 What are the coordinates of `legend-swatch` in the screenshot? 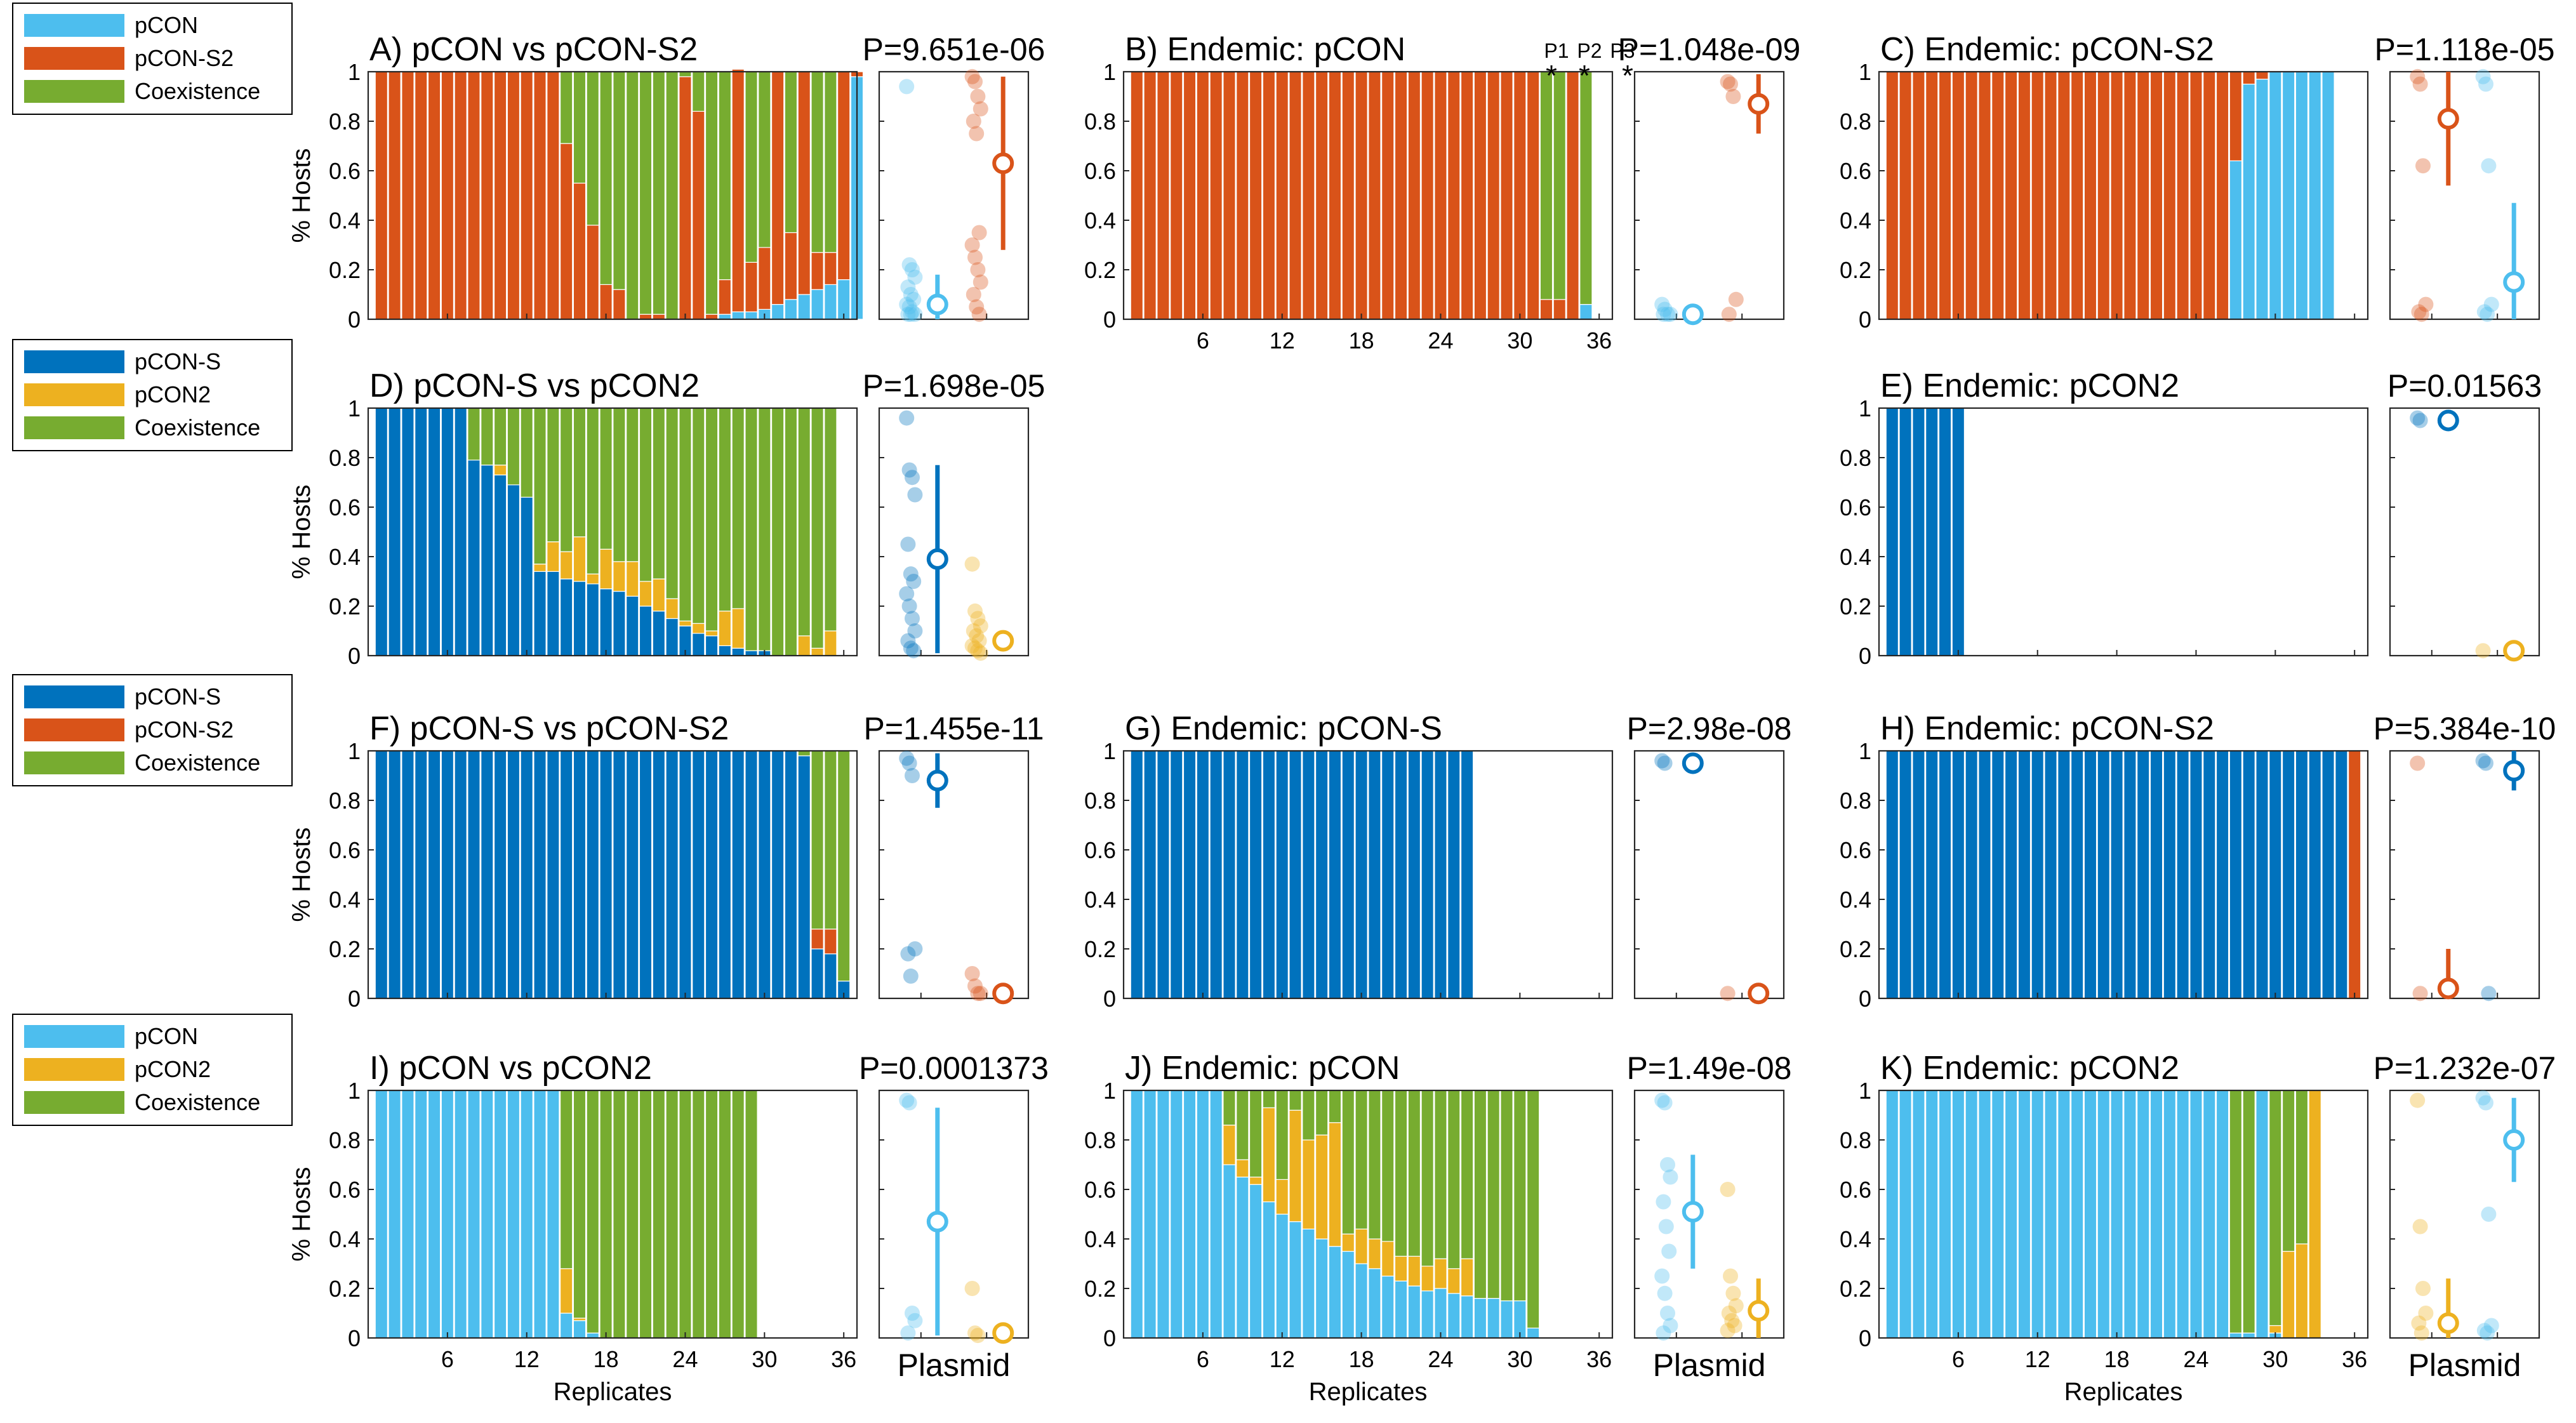 It's located at (74, 1103).